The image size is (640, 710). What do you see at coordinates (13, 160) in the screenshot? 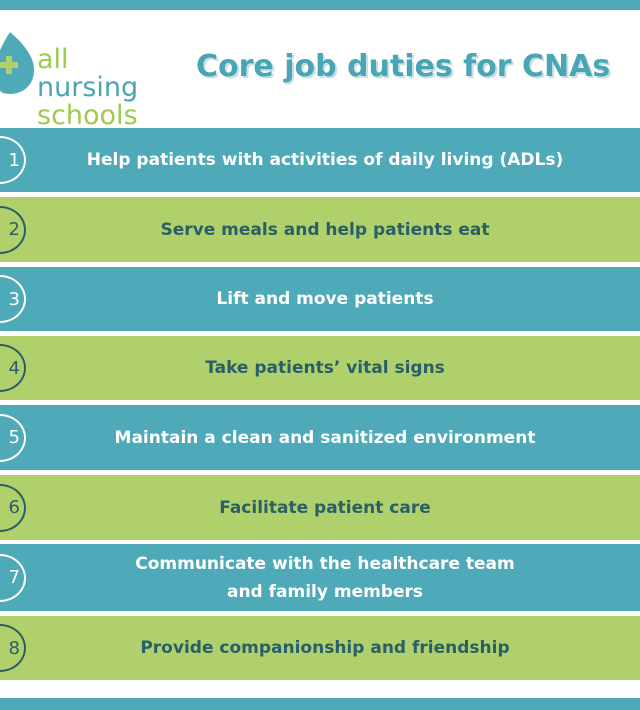
I see `number-badge: 1` at bounding box center [13, 160].